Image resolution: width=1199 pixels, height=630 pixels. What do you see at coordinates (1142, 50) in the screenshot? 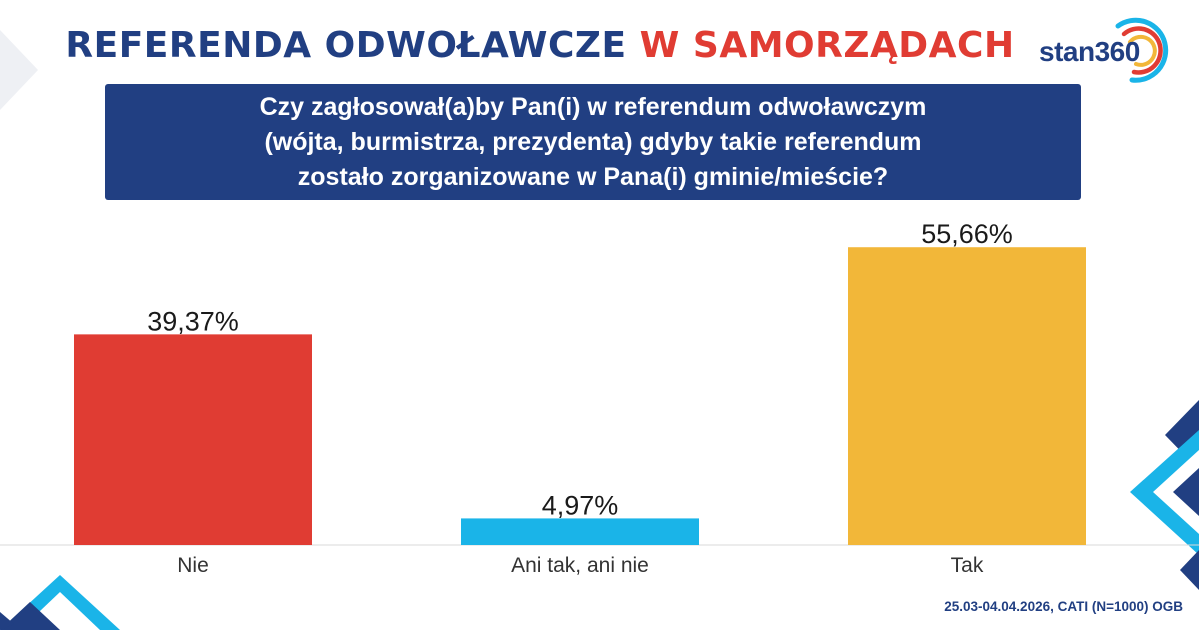
I see `logo-rings-icon` at bounding box center [1142, 50].